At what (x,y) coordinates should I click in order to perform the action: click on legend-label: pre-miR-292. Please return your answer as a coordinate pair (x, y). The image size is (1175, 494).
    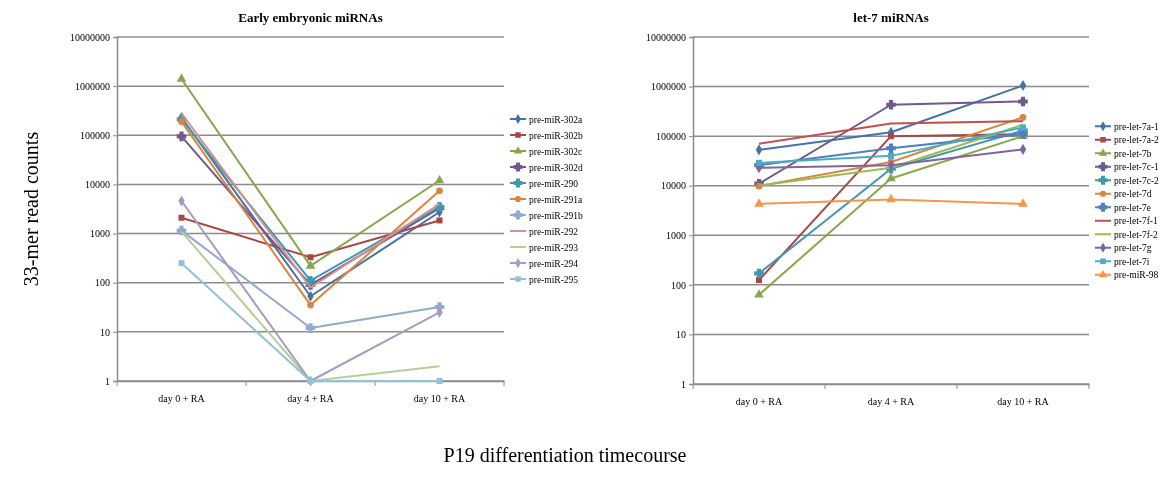
    Looking at the image, I should click on (554, 231).